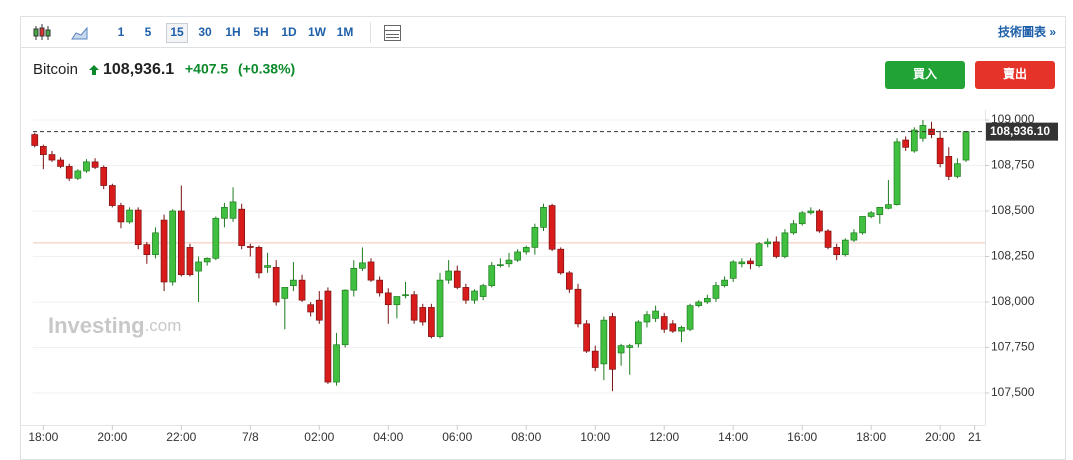  Describe the element at coordinates (206, 69) in the screenshot. I see `change: +407.5` at that location.